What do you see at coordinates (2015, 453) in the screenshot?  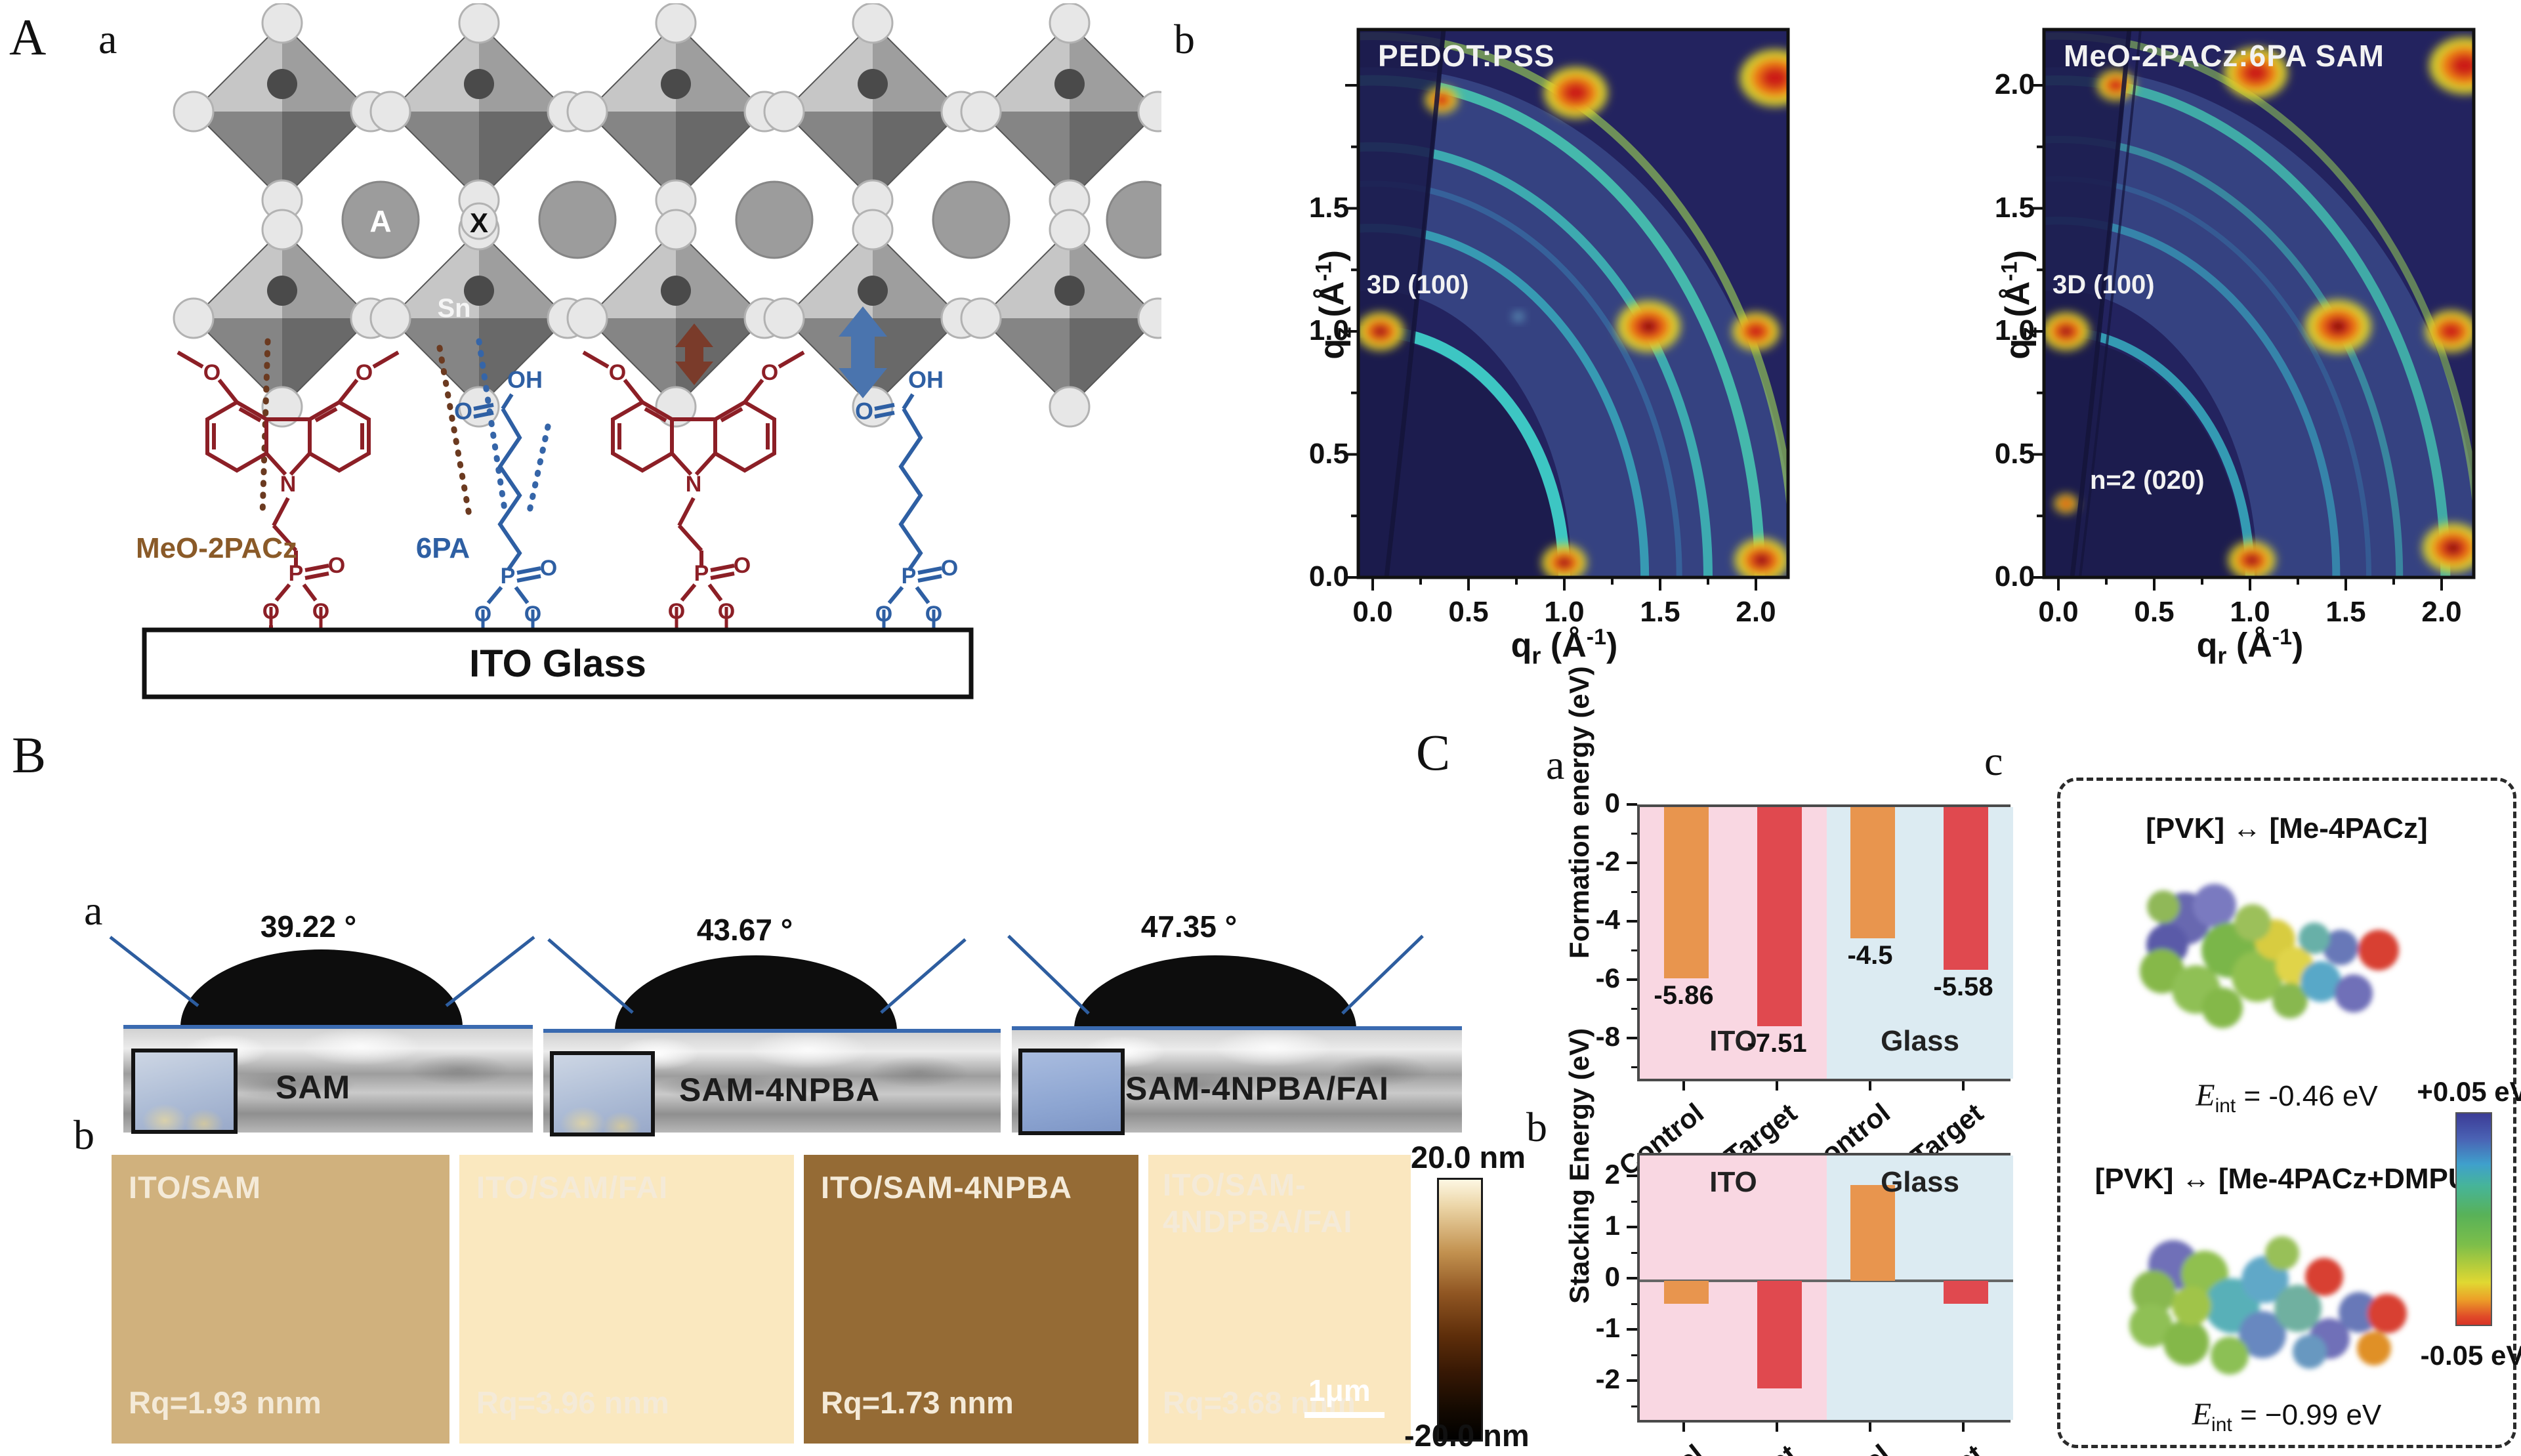 I see `giwaxs-y-tick-label: 0.5` at bounding box center [2015, 453].